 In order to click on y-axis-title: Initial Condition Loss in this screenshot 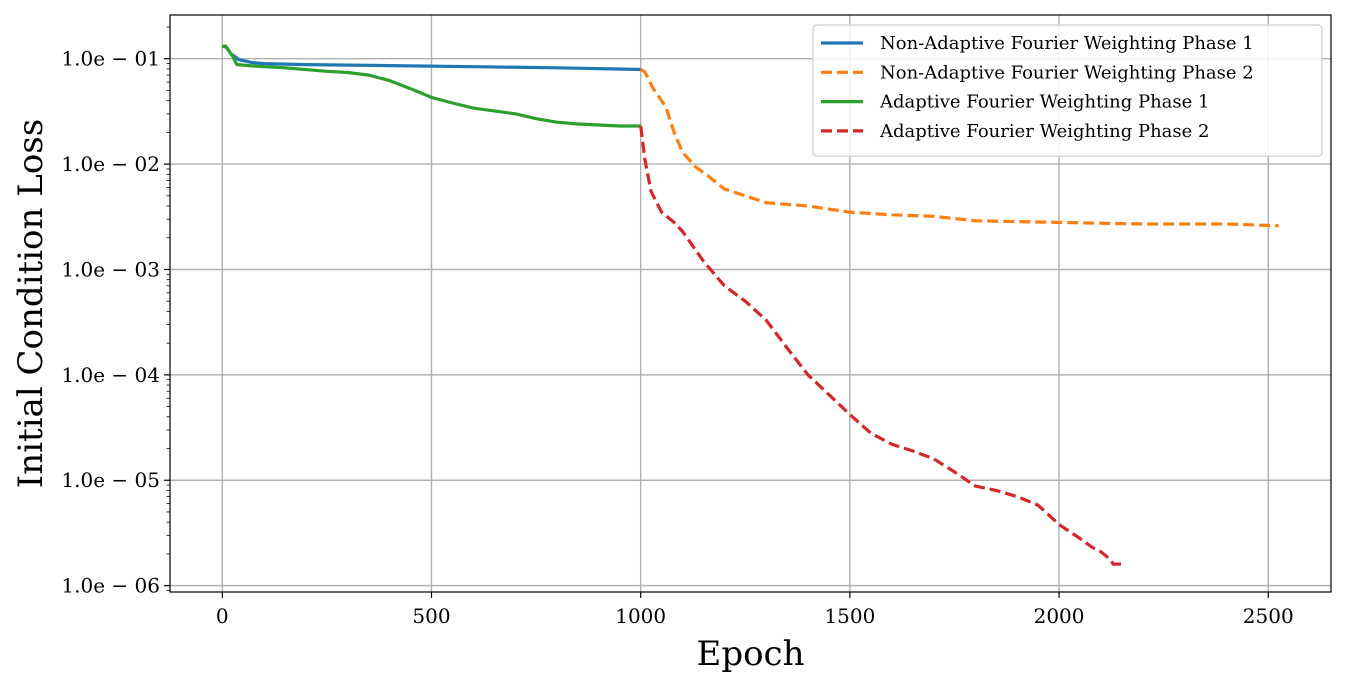, I will do `click(31, 303)`.